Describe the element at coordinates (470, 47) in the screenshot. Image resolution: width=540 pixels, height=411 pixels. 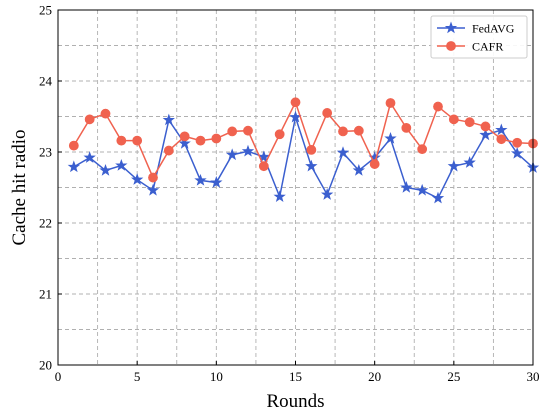
I see `legend-item-cafr: CAFR` at that location.